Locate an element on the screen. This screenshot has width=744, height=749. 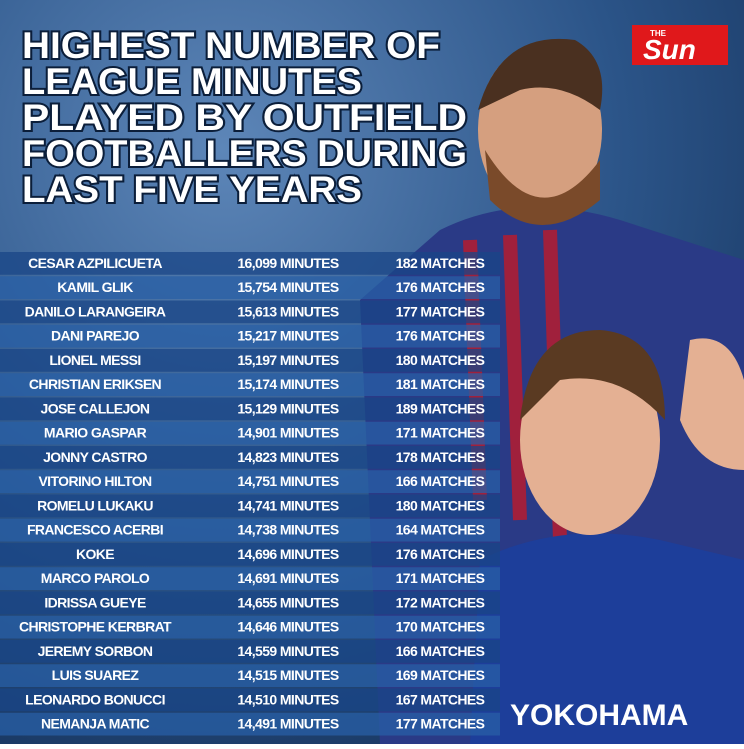
minutes: 14,646 MINUTES is located at coordinates (288, 627).